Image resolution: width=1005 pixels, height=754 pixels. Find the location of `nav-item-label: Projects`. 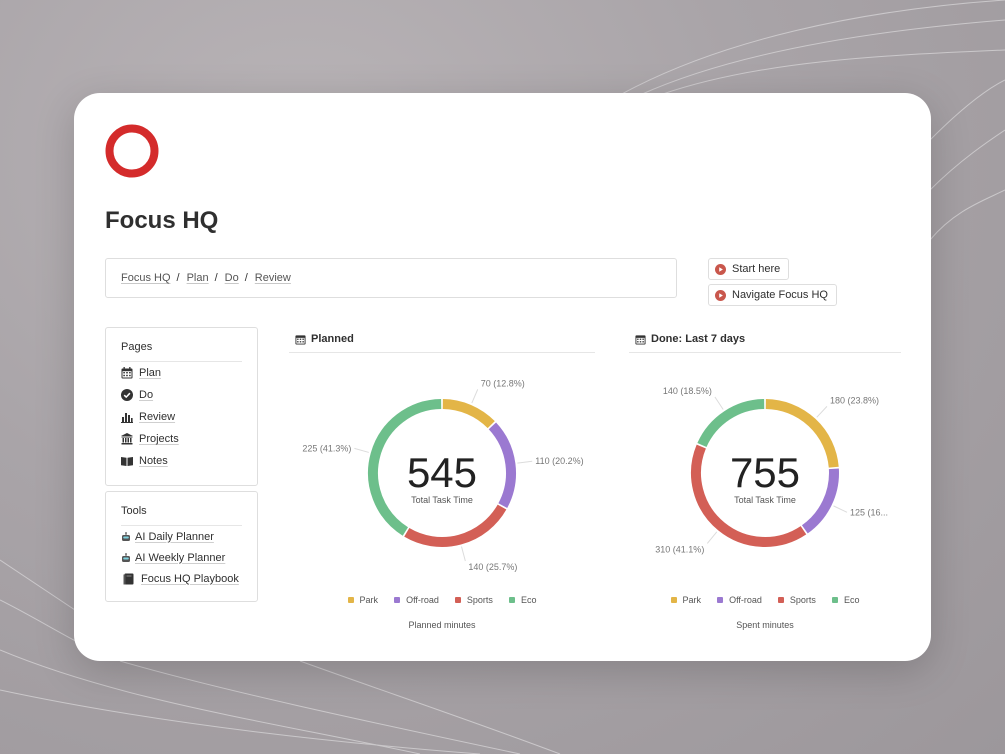

nav-item-label: Projects is located at coordinates (159, 439).